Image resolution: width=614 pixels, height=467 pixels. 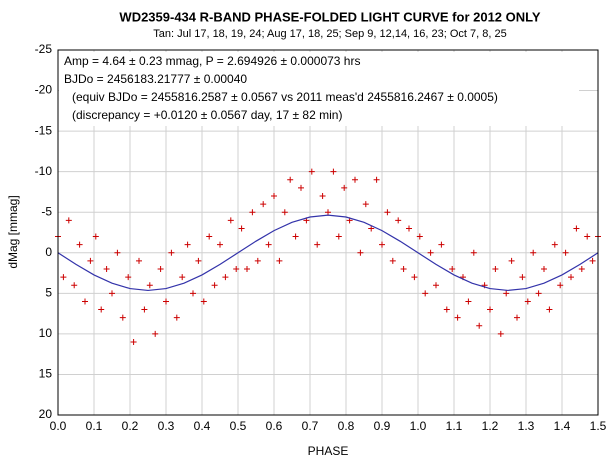 I want to click on x-tick-label: 0.2, so click(x=130, y=426).